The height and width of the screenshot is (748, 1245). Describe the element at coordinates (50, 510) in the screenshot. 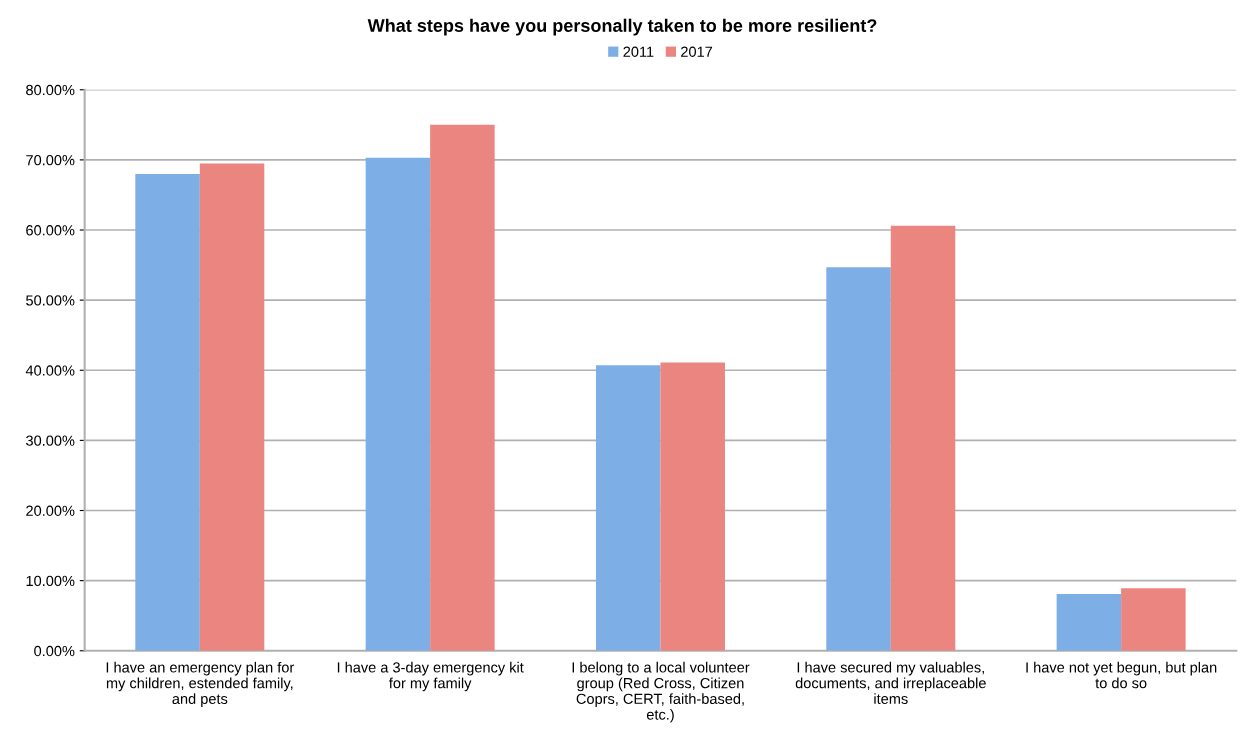

I see `y-tick-label: 20.00%` at that location.